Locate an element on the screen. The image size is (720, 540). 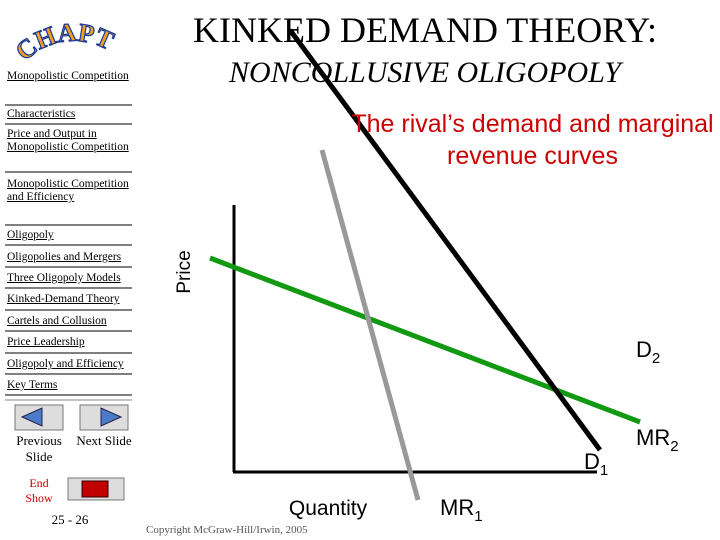
next-label: Next Slide is located at coordinates (104, 440).